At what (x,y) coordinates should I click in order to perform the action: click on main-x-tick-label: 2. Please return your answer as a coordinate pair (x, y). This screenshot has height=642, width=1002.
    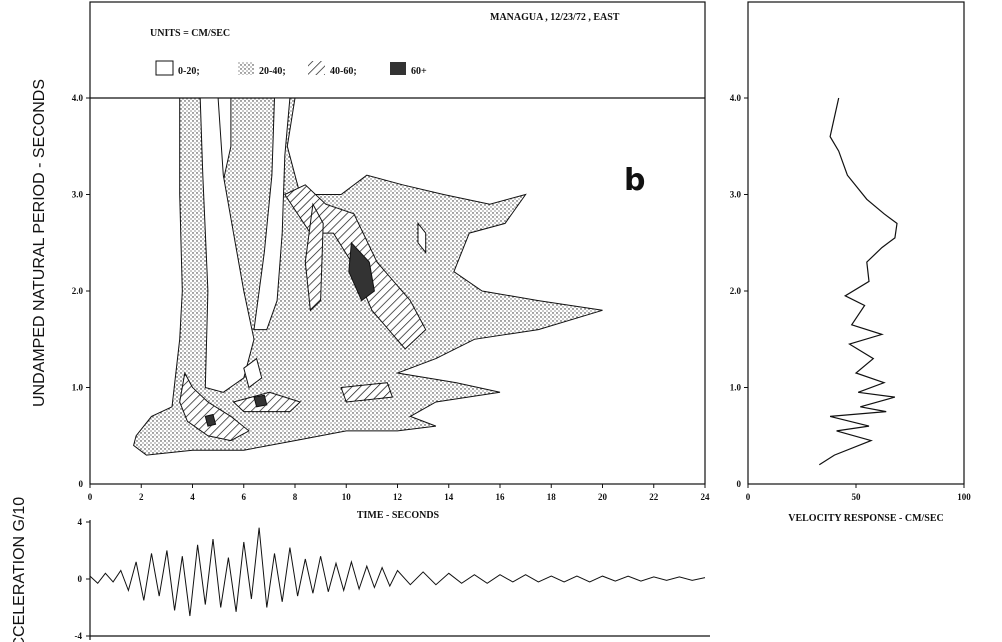
    Looking at the image, I should click on (141, 497).